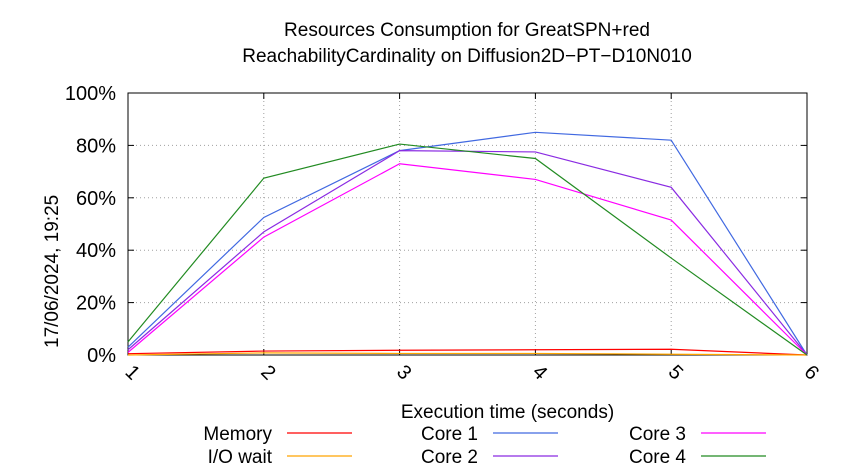  What do you see at coordinates (403, 372) in the screenshot?
I see `x-tick-label: 3` at bounding box center [403, 372].